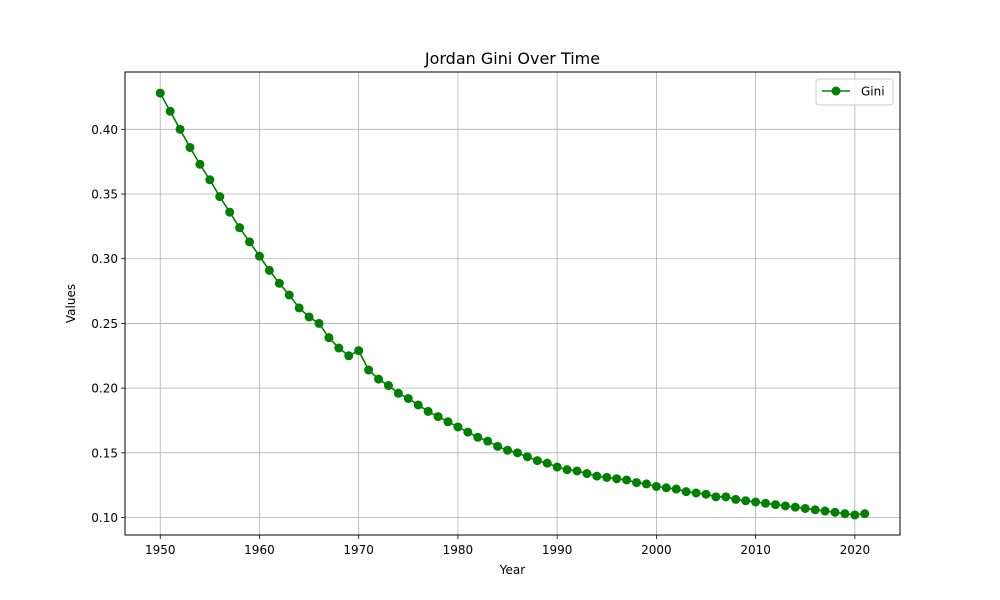 This screenshot has height=600, width=1000. I want to click on x-tick-label: 1970, so click(358, 550).